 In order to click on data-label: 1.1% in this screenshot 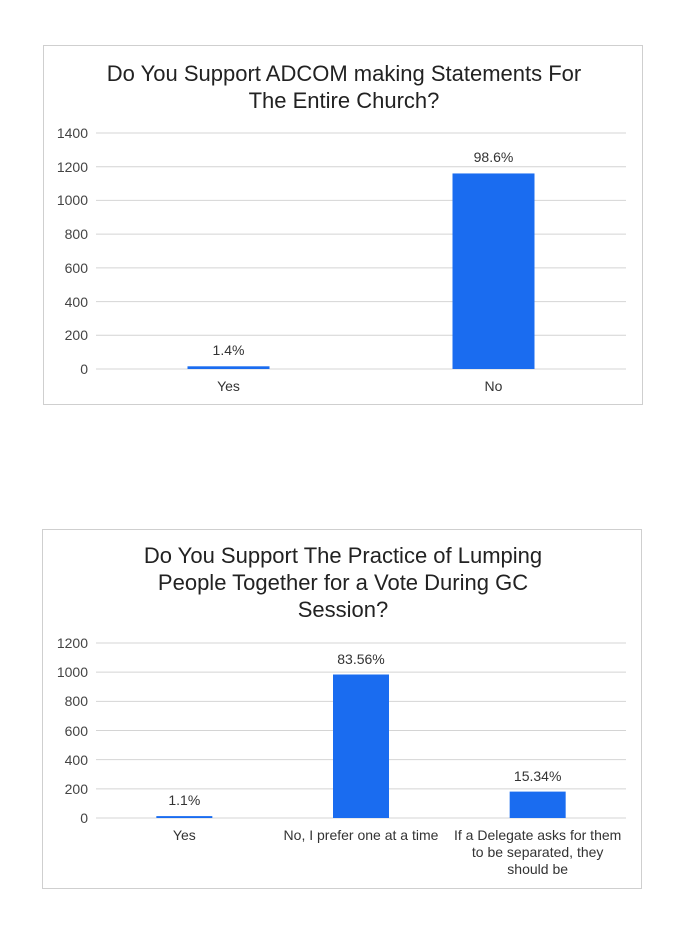, I will do `click(184, 800)`.